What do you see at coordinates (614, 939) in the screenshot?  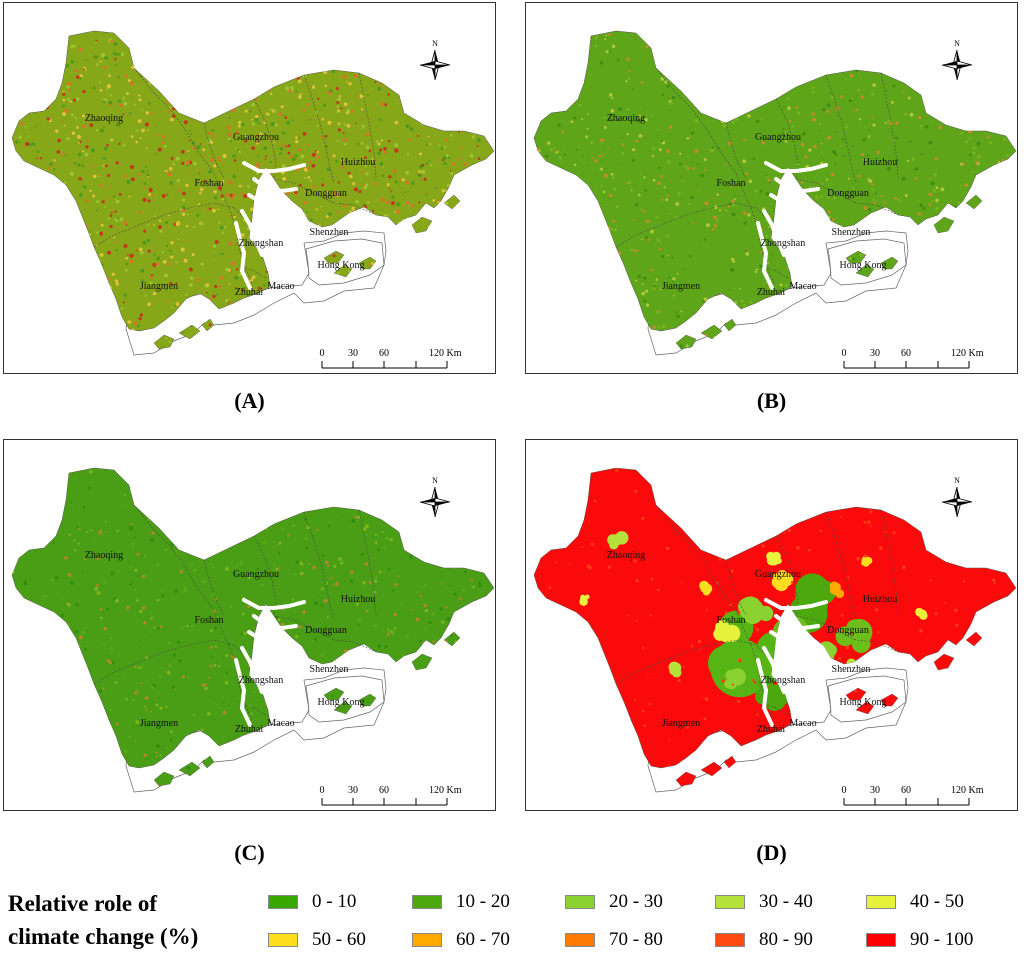 I see `legend-item: 70 - 80` at bounding box center [614, 939].